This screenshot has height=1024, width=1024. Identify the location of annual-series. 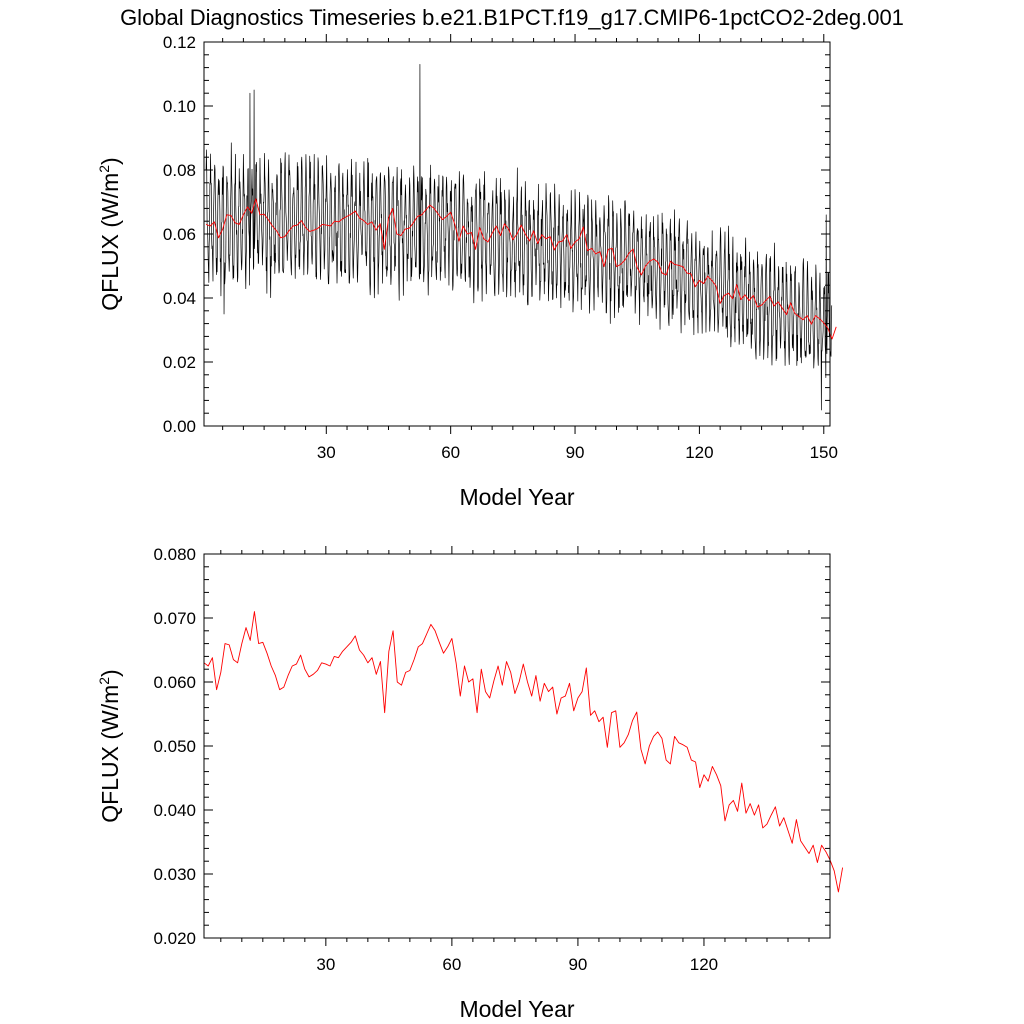
(521, 269).